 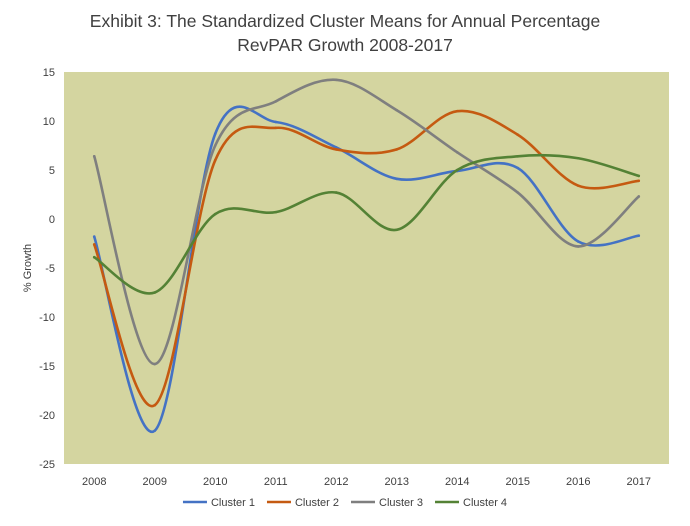 I want to click on x-tick-label: 2011, so click(x=276, y=482).